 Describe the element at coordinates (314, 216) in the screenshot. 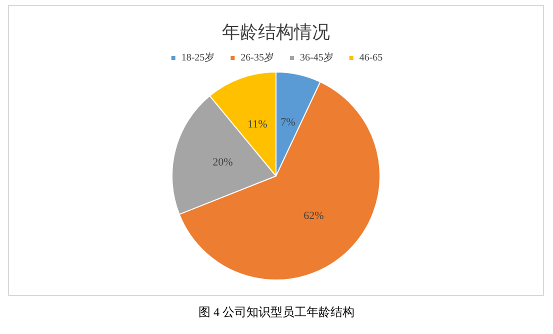

I see `data-label: 62%` at that location.